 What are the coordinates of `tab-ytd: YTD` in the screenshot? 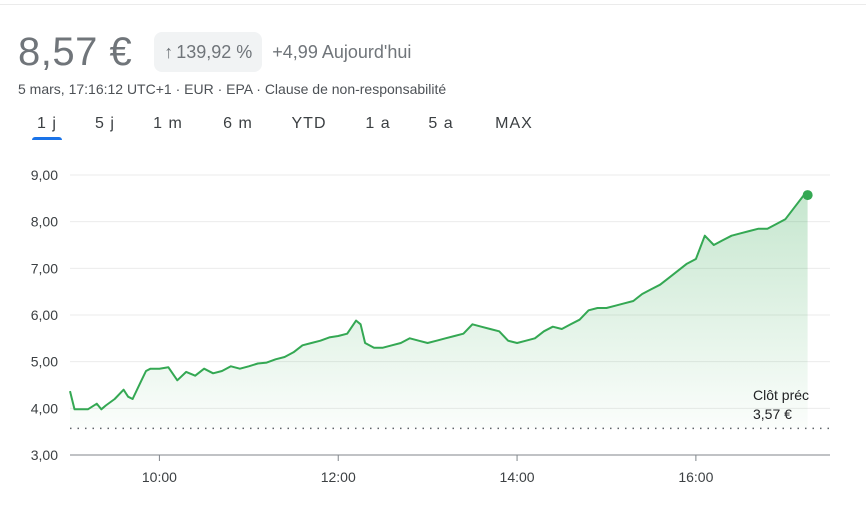 It's located at (309, 123).